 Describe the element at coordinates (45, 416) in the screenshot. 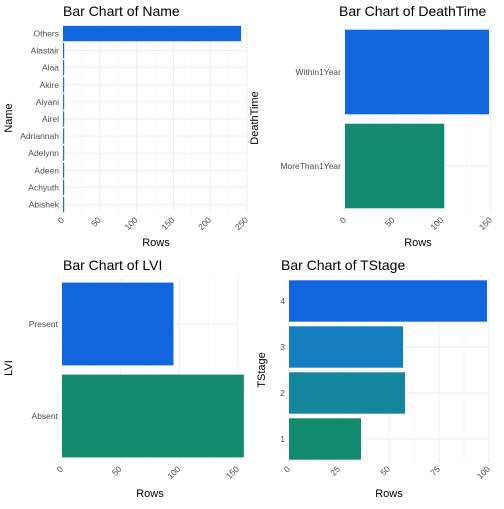

I see `y-tick-label: Absent` at that location.